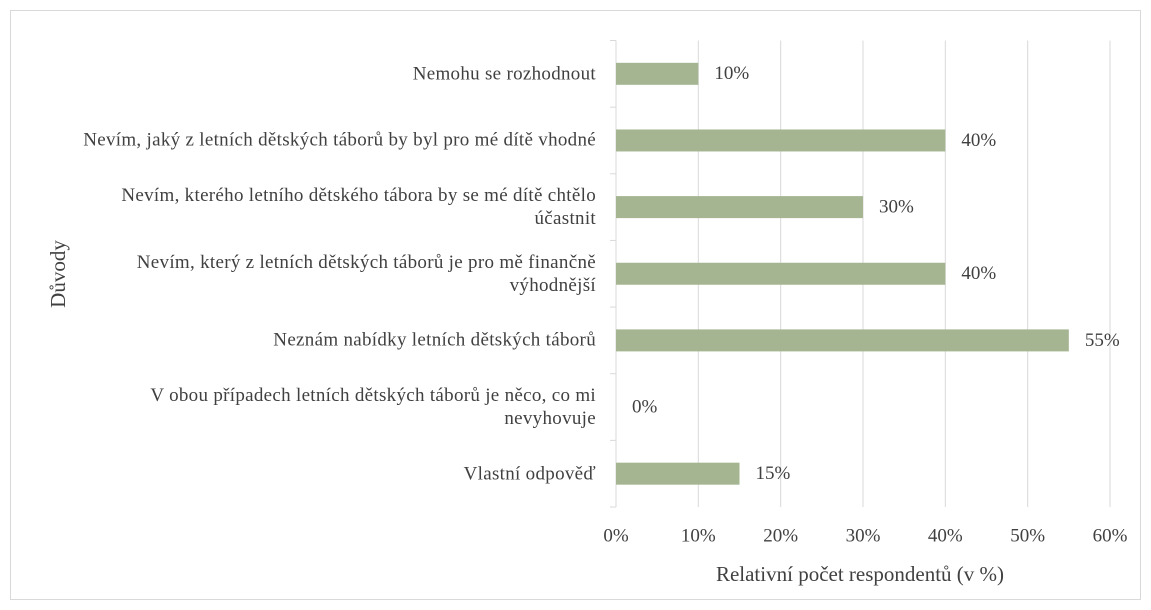 This screenshot has width=1151, height=610. I want to click on y-tick-label: Nemohu se rozhodnout, so click(504, 74).